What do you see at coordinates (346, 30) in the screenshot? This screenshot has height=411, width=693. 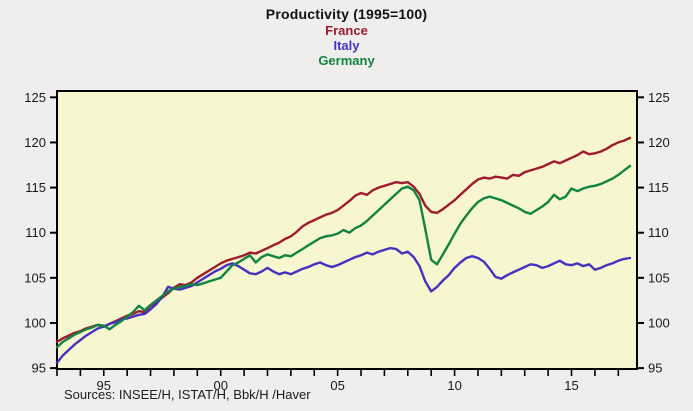 I see `legend-item-france: France` at bounding box center [346, 30].